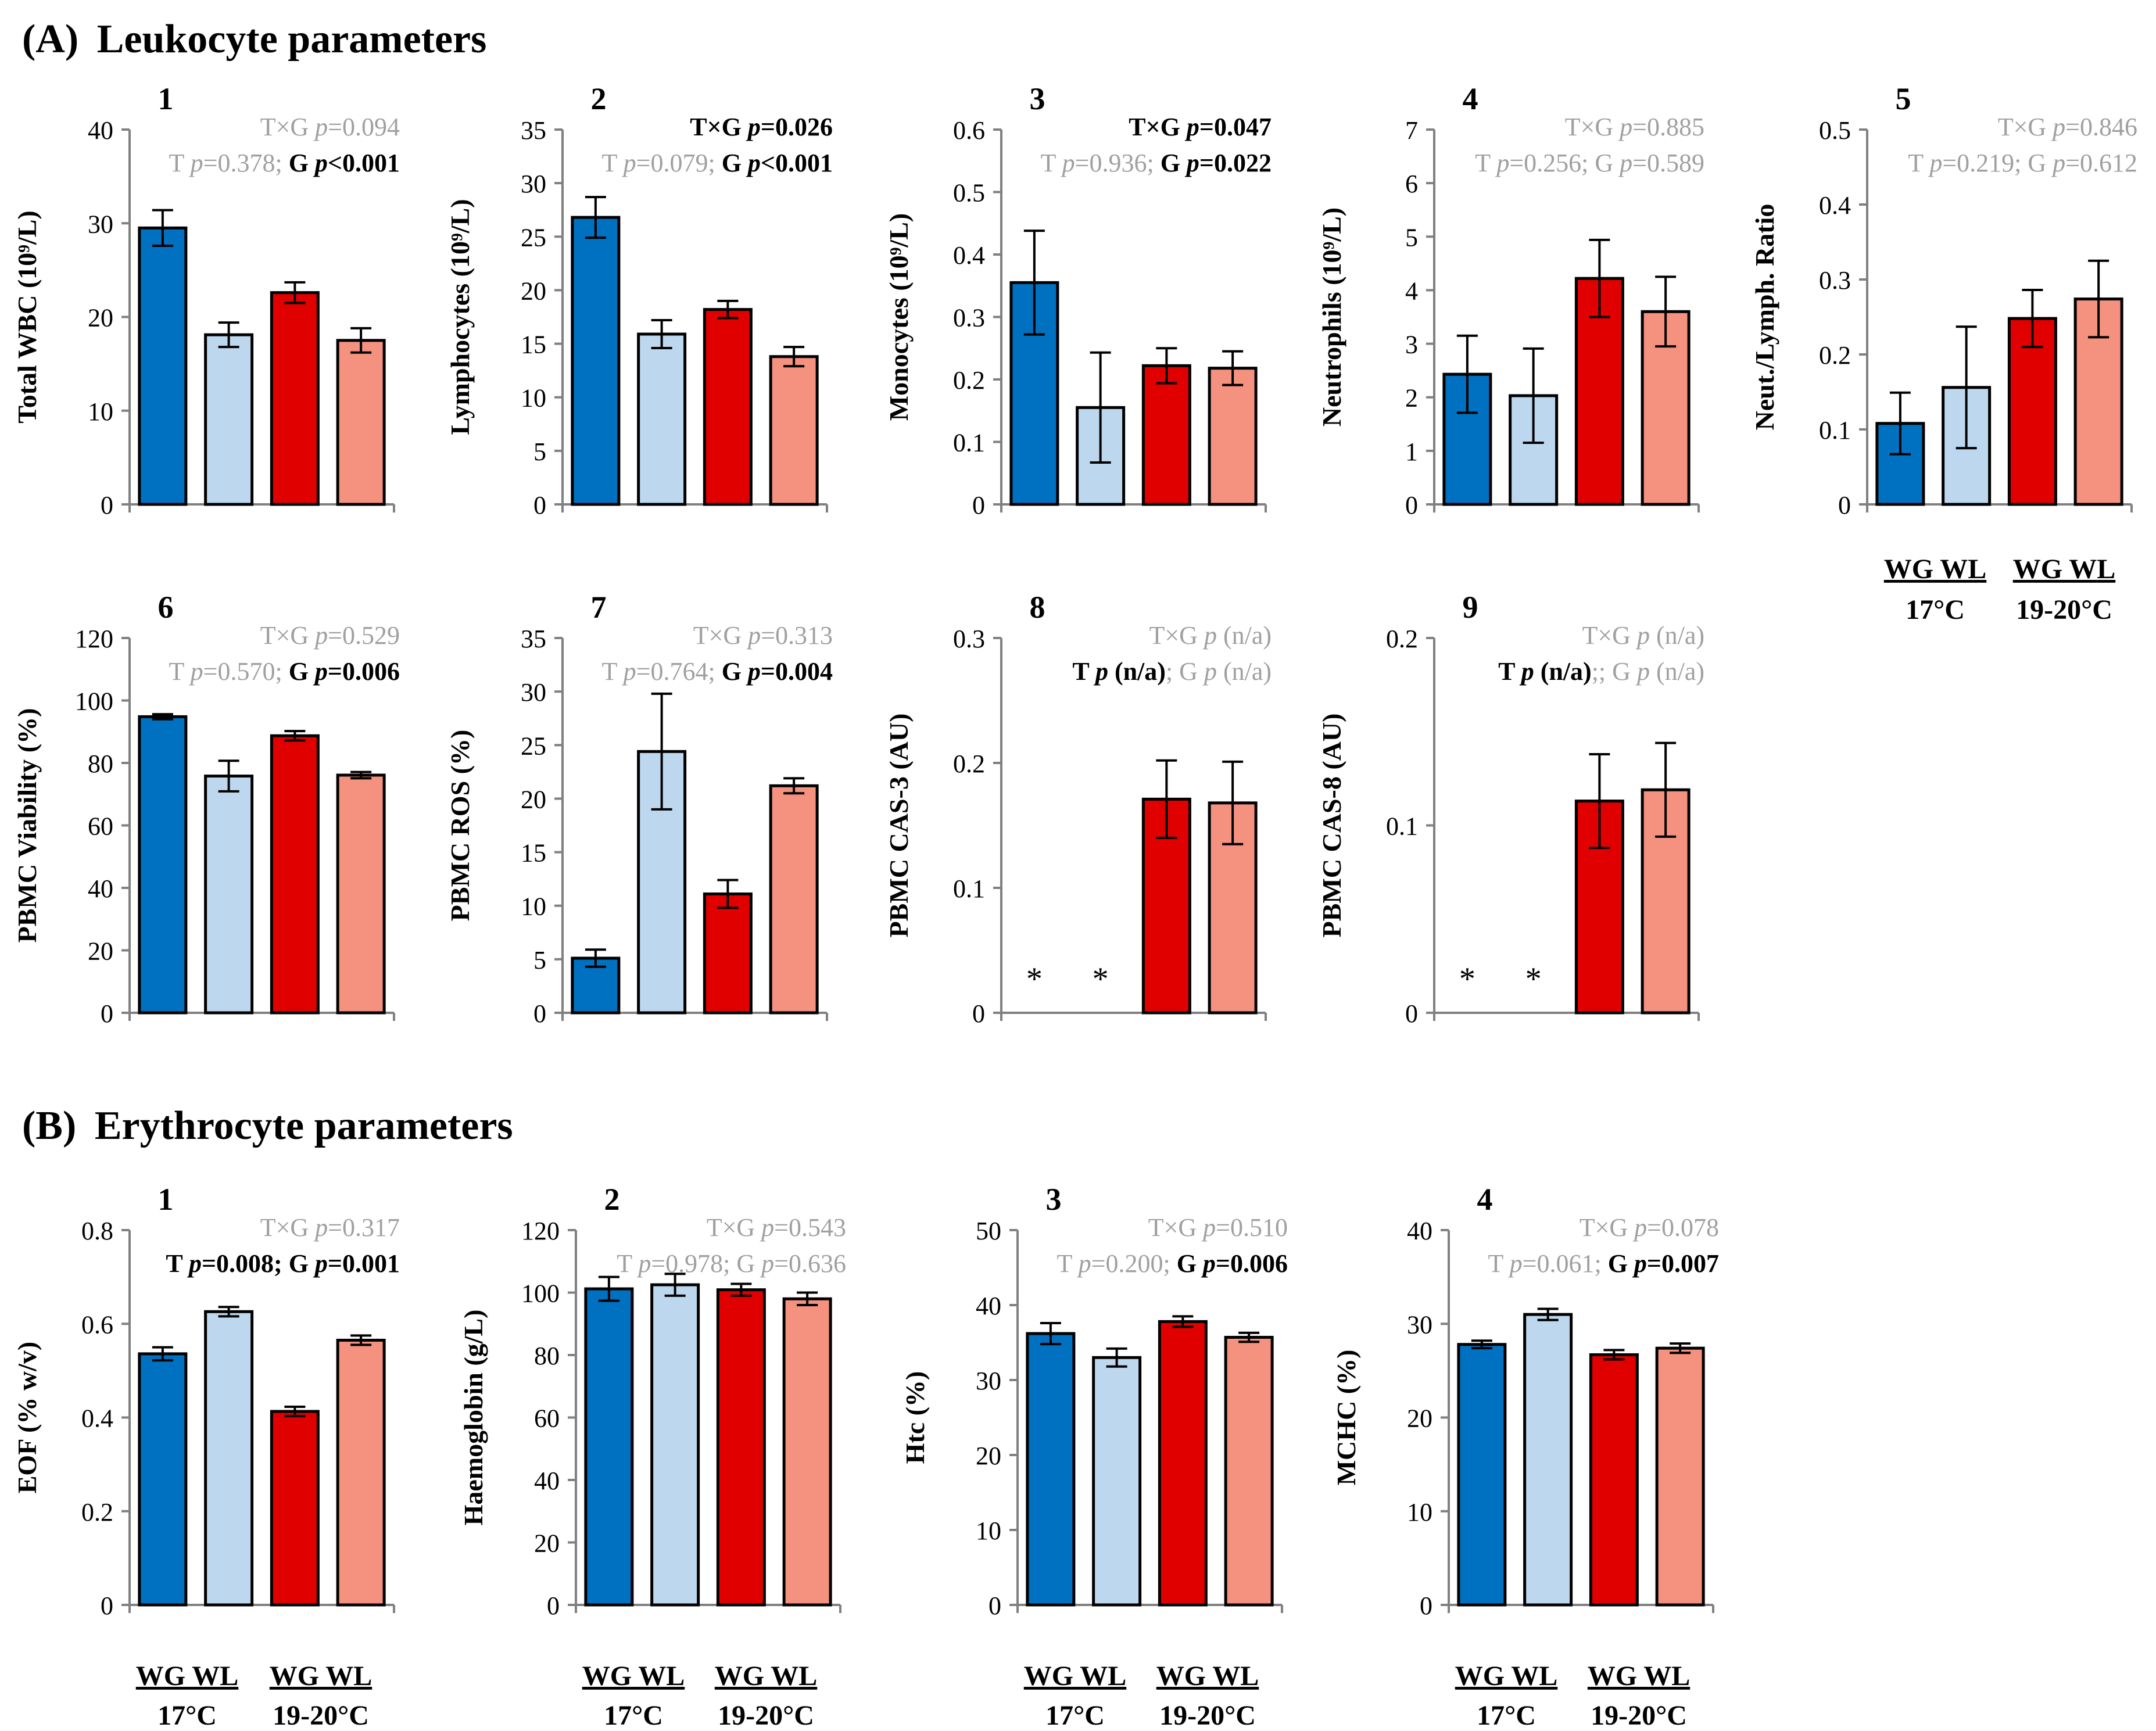  I want to click on stats-segment: =0.764;, so click(679, 671).